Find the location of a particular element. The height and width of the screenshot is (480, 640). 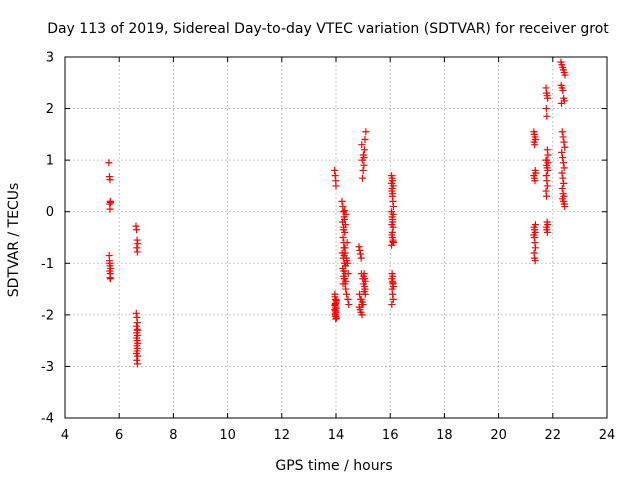

y-tick-label: -3 is located at coordinates (47, 367).